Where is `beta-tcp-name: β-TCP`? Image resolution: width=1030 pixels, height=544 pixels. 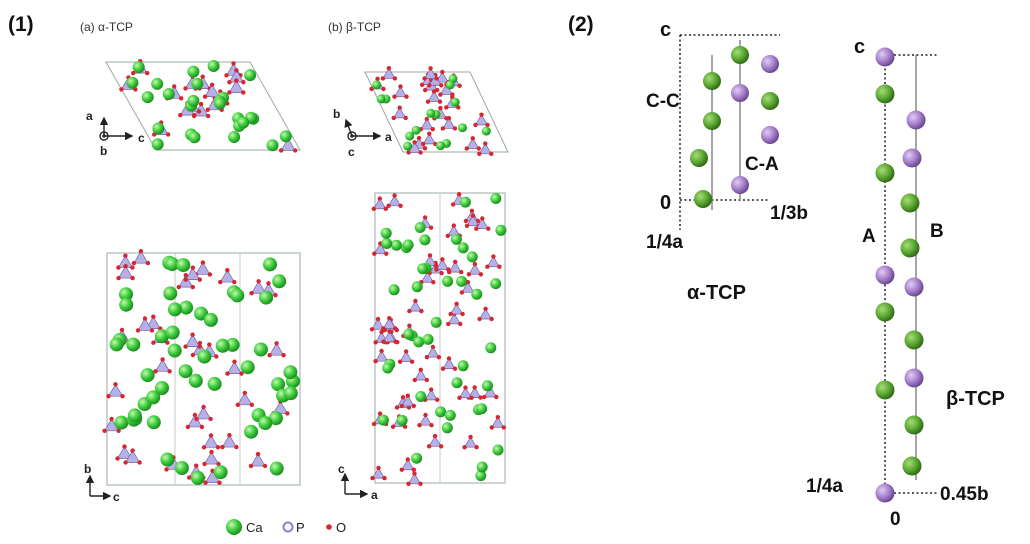
beta-tcp-name: β-TCP is located at coordinates (975, 399).